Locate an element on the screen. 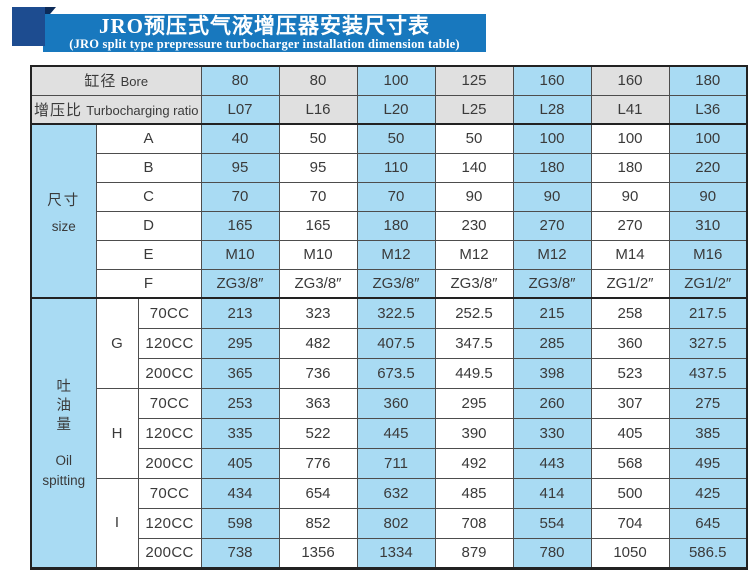  size-row-E: E M10 M10 M12 M12 M12 M14 M16 is located at coordinates (389, 254).